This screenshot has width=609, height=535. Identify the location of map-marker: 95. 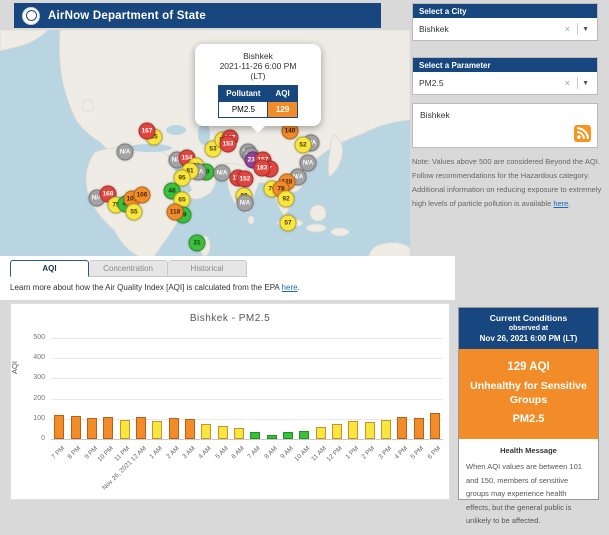
(182, 178).